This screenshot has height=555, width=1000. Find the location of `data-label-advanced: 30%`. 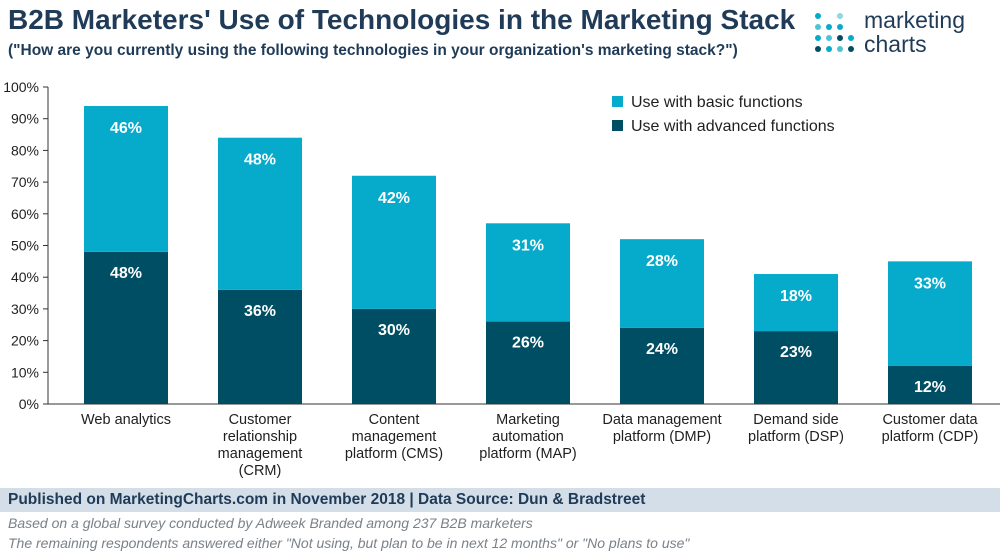

data-label-advanced: 30% is located at coordinates (394, 330).